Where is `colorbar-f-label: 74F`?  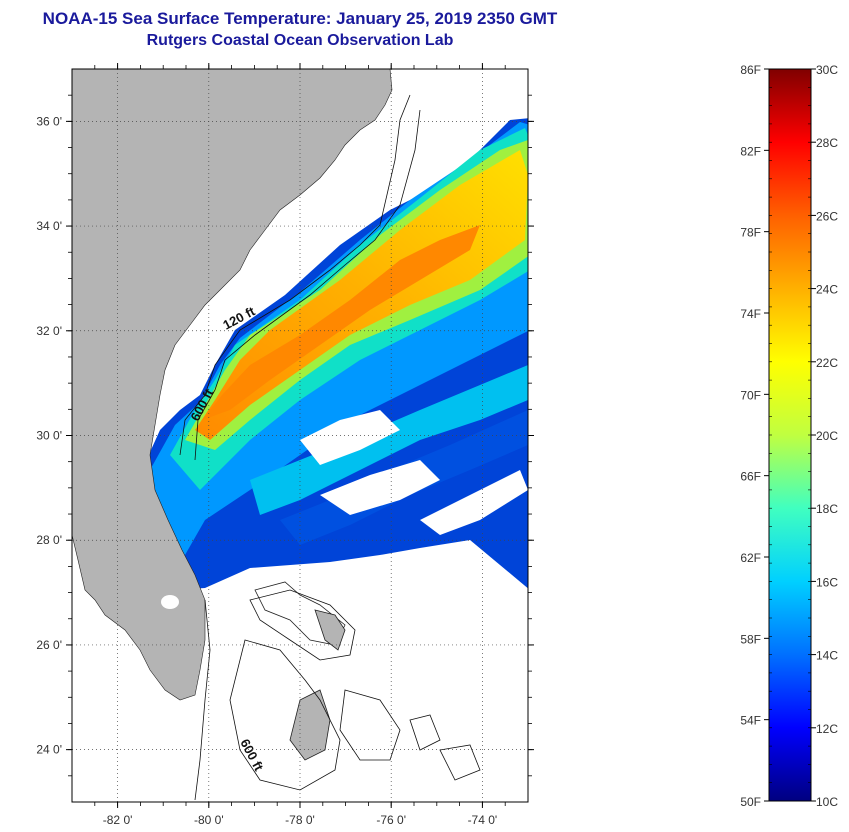
colorbar-f-label: 74F is located at coordinates (750, 314).